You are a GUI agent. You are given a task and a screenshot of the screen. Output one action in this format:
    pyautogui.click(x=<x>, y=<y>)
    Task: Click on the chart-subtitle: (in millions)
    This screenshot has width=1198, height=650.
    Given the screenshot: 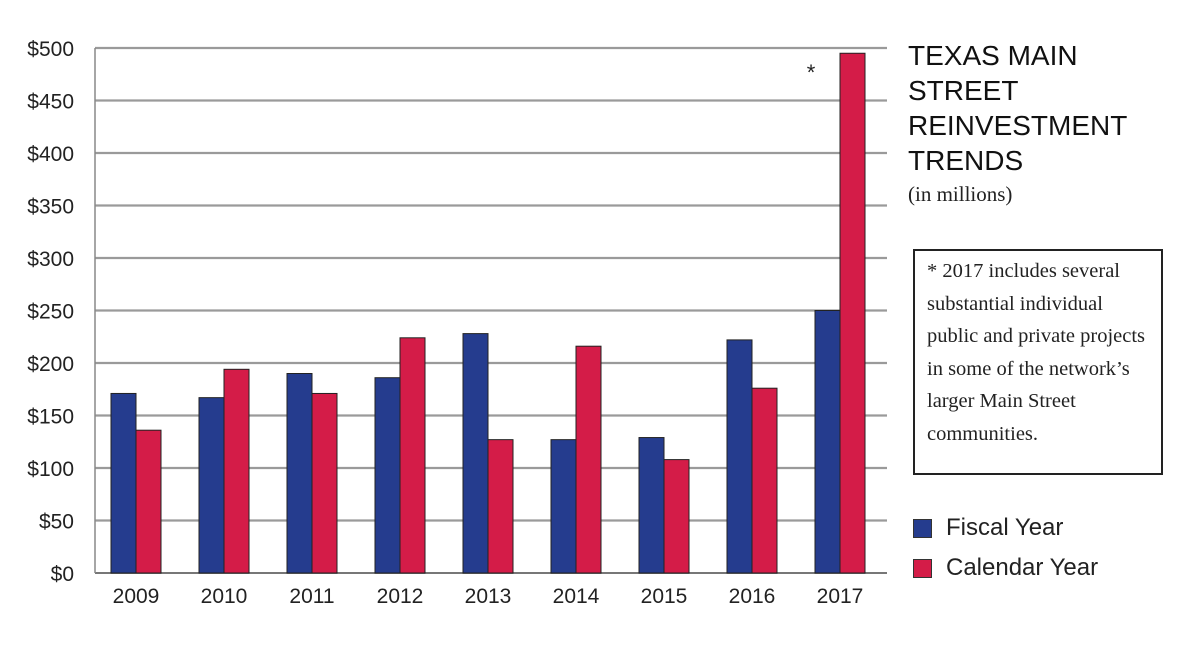 What is the action you would take?
    pyautogui.click(x=960, y=194)
    